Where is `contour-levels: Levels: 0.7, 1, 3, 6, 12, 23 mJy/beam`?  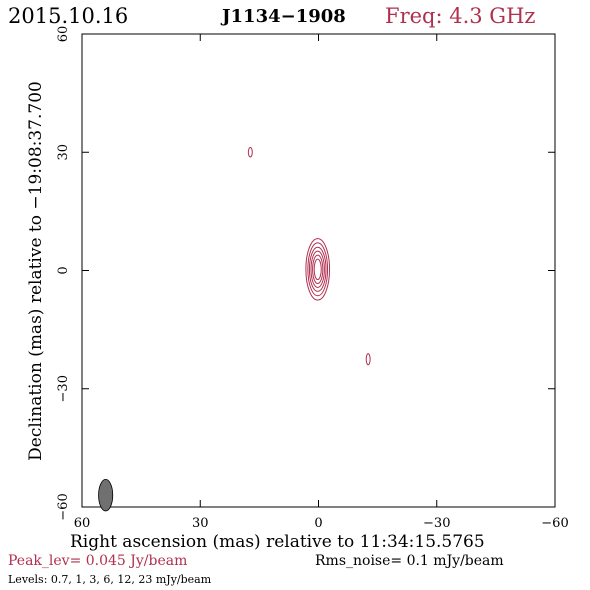
contour-levels: Levels: 0.7, 1, 3, 6, 12, 23 mJy/beam is located at coordinates (110, 579).